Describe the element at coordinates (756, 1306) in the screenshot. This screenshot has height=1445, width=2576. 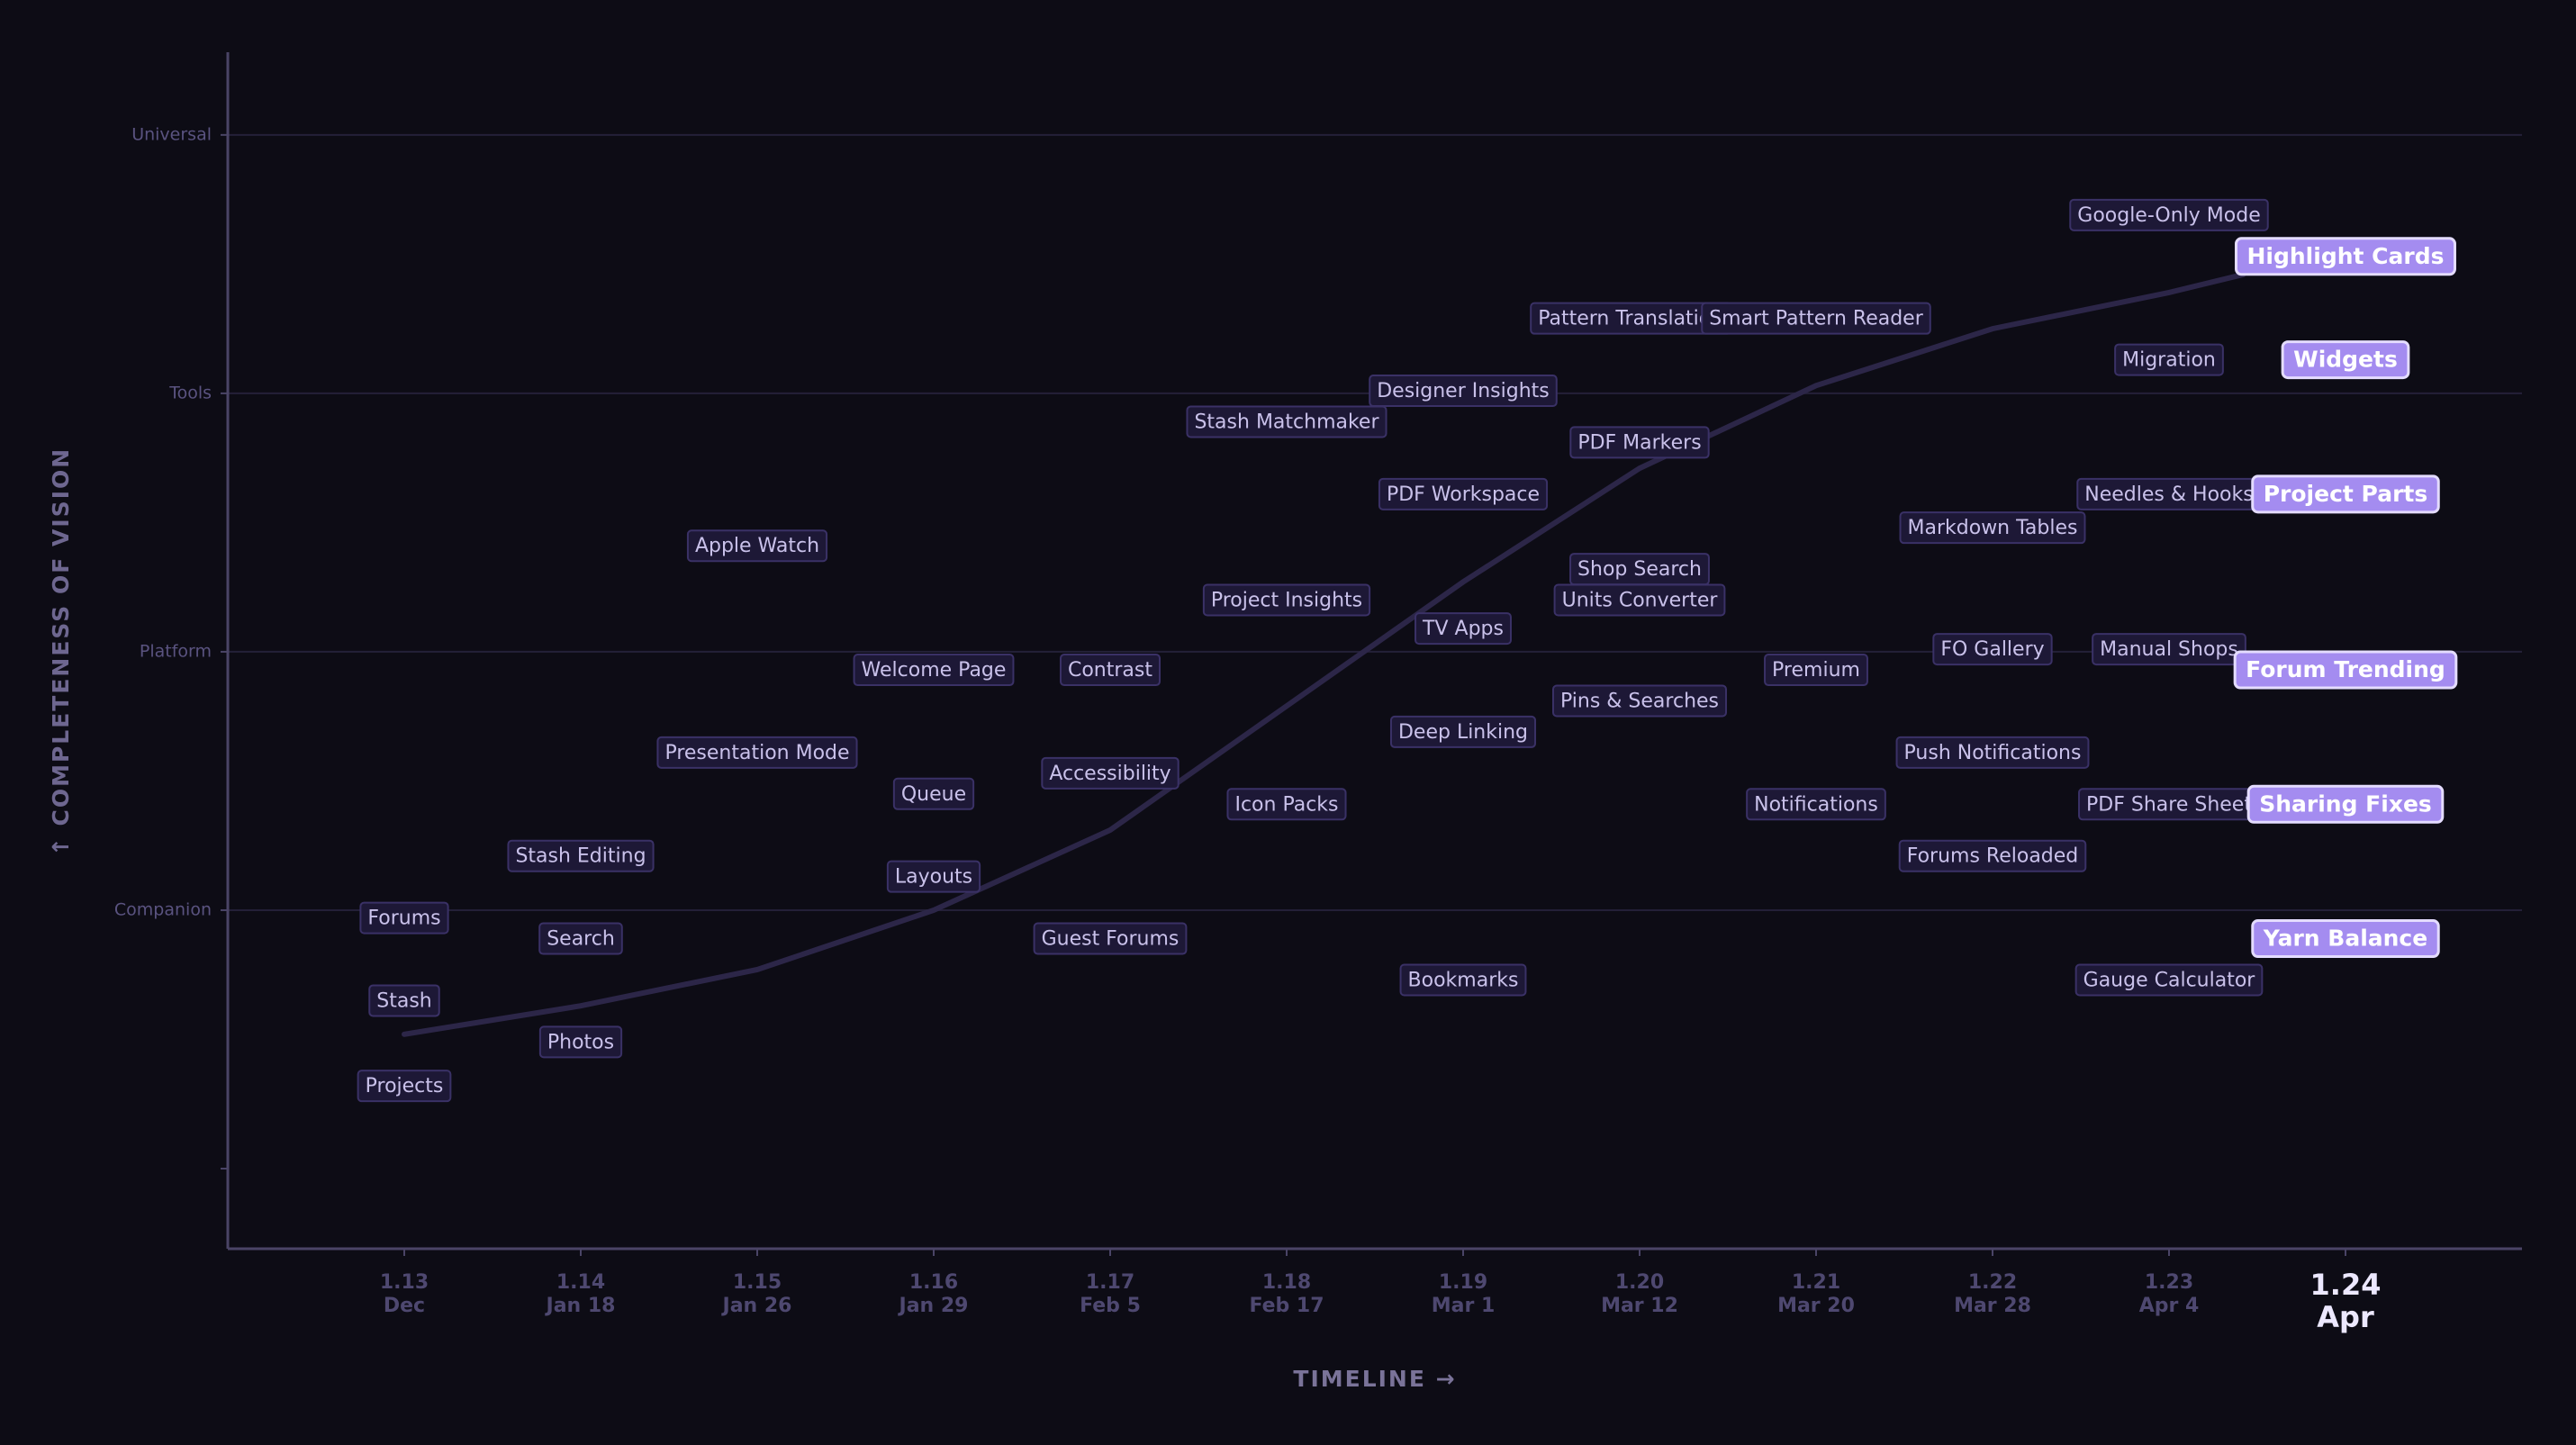
I see `x-tick-date: Jan 26` at that location.